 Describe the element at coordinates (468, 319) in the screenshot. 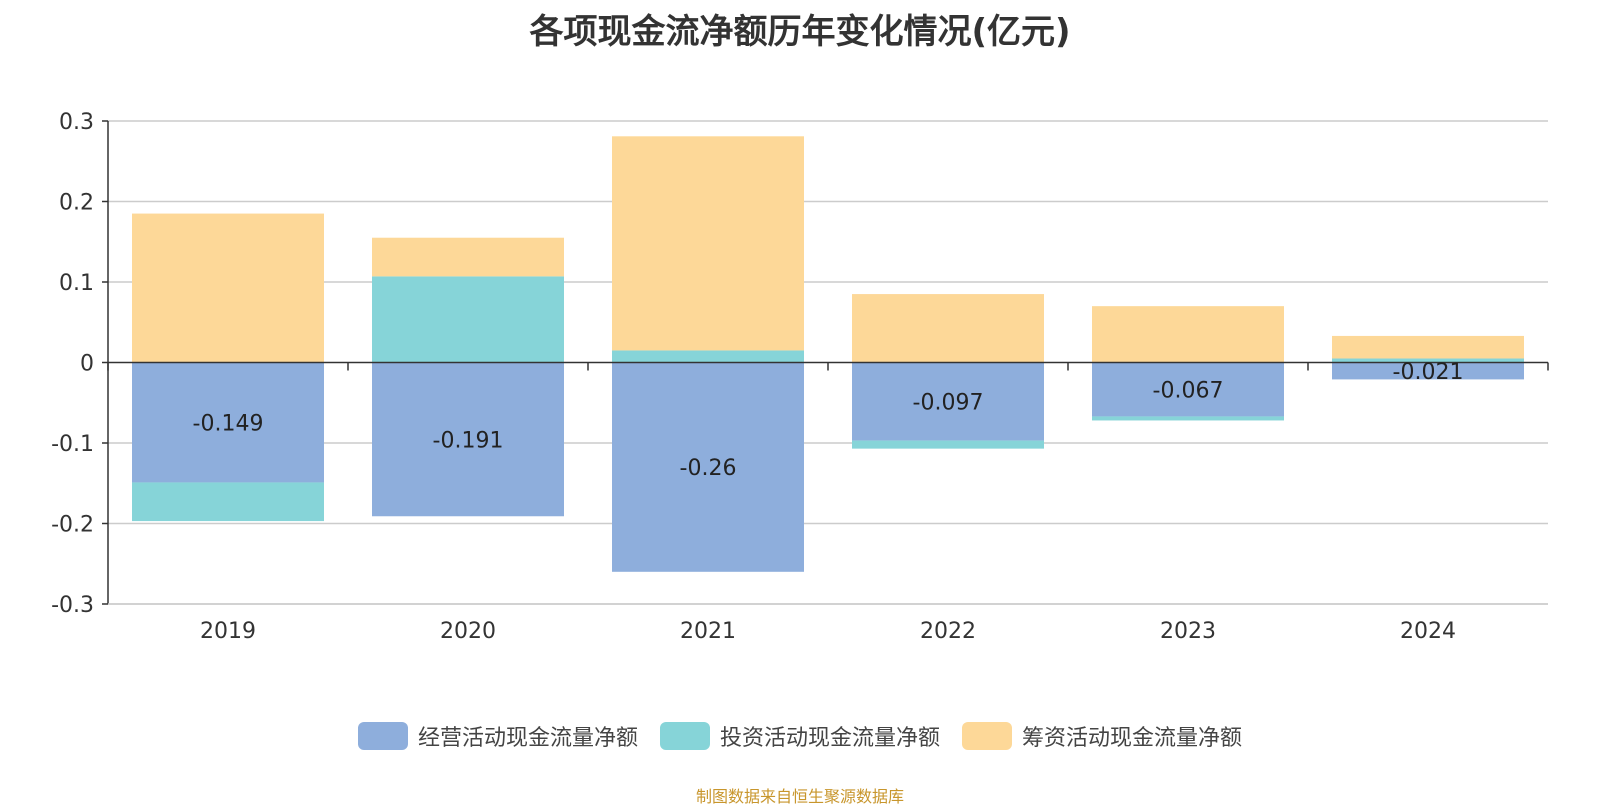

I see `bar-segment-s1-2020` at that location.